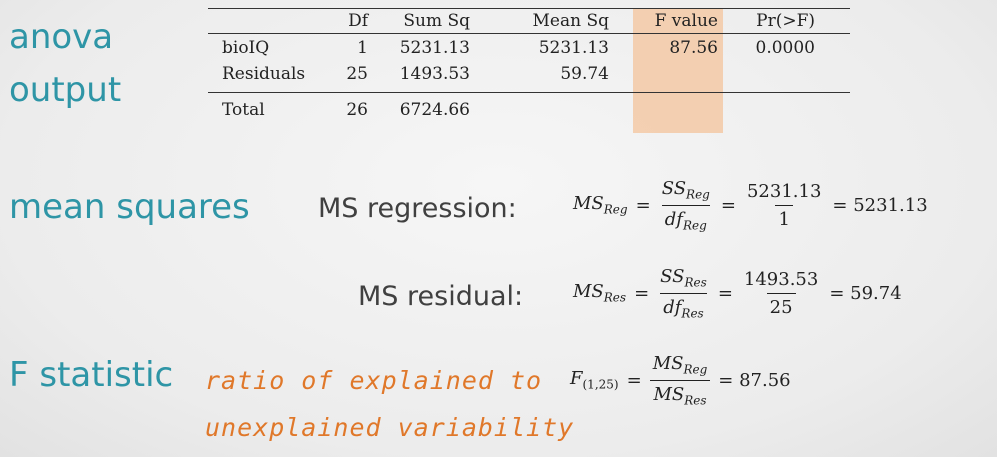  What do you see at coordinates (529, 33) in the screenshot?
I see `table-header-rule` at bounding box center [529, 33].